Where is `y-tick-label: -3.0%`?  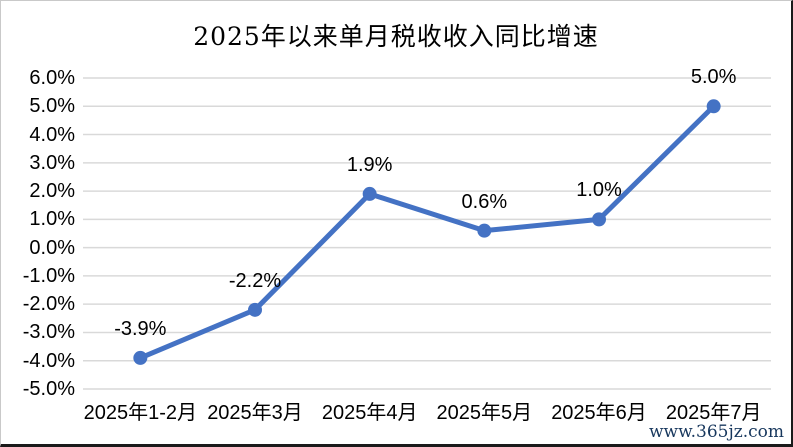 y-tick-label: -3.0% is located at coordinates (48, 332).